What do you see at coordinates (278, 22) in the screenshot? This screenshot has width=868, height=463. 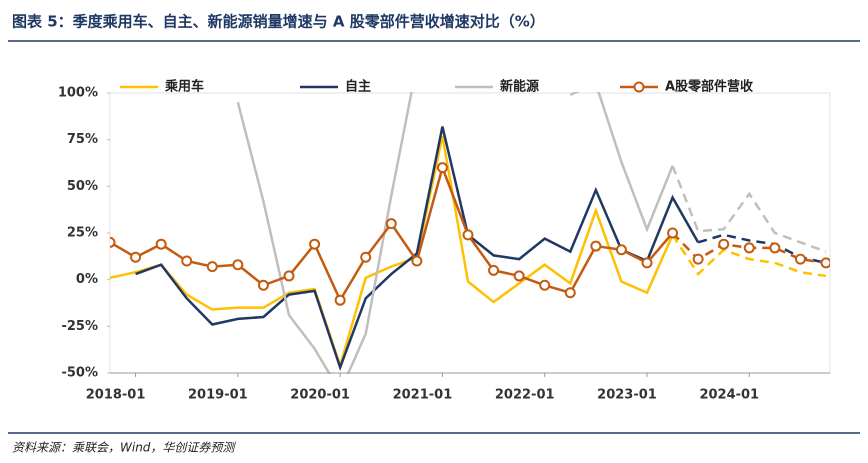 I see `chart-title: 图表 5：季度乘用车、自主、新能源销量增速与 A 股零部件营收增速对比（%）` at bounding box center [278, 22].